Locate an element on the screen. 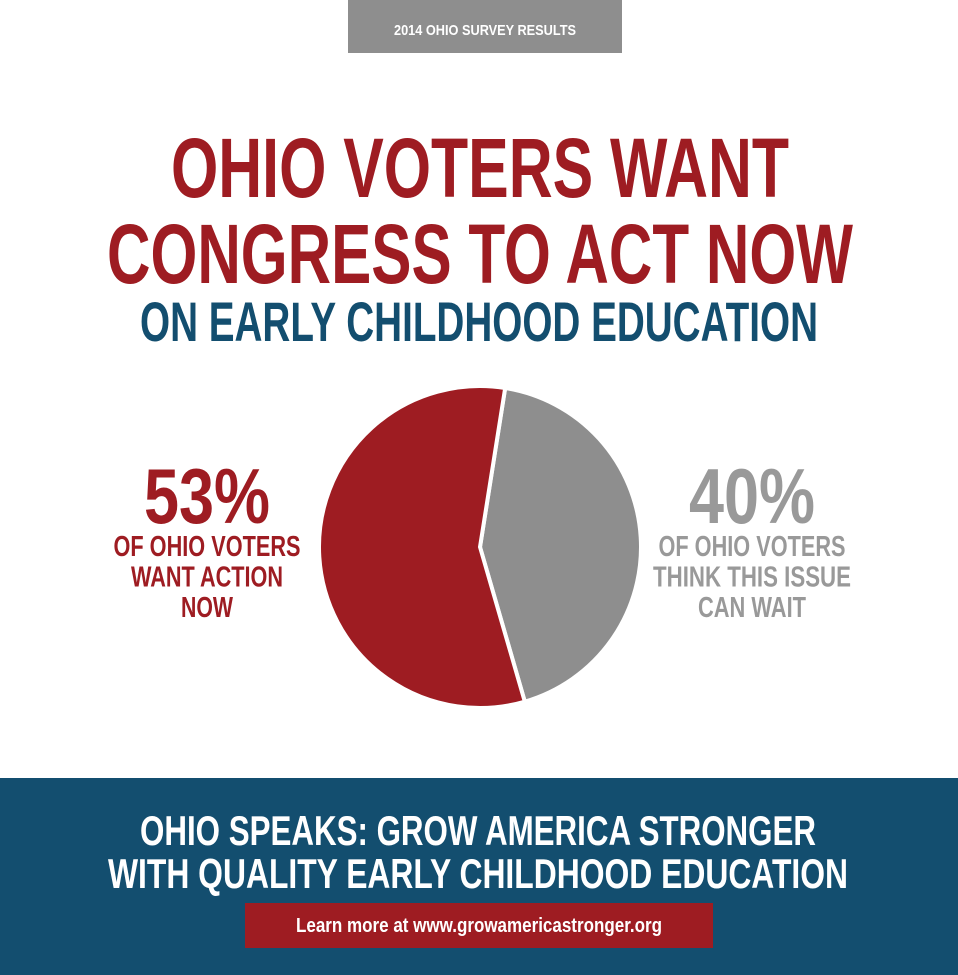 The height and width of the screenshot is (975, 958). badge-box is located at coordinates (485, 26).